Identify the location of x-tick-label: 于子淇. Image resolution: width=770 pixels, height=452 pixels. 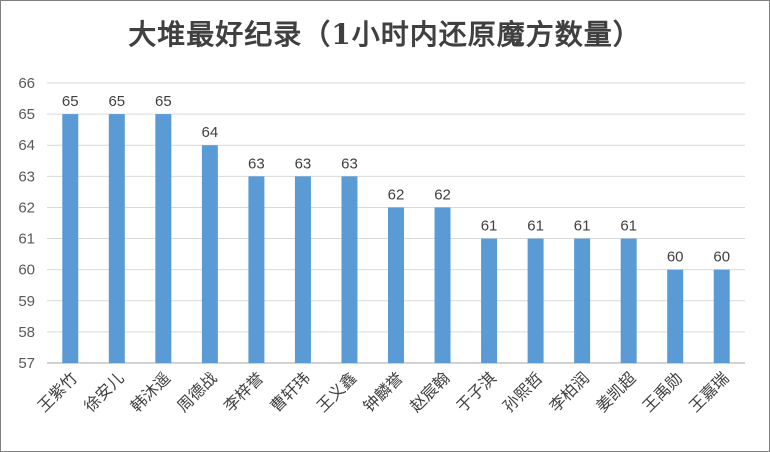
(476, 392).